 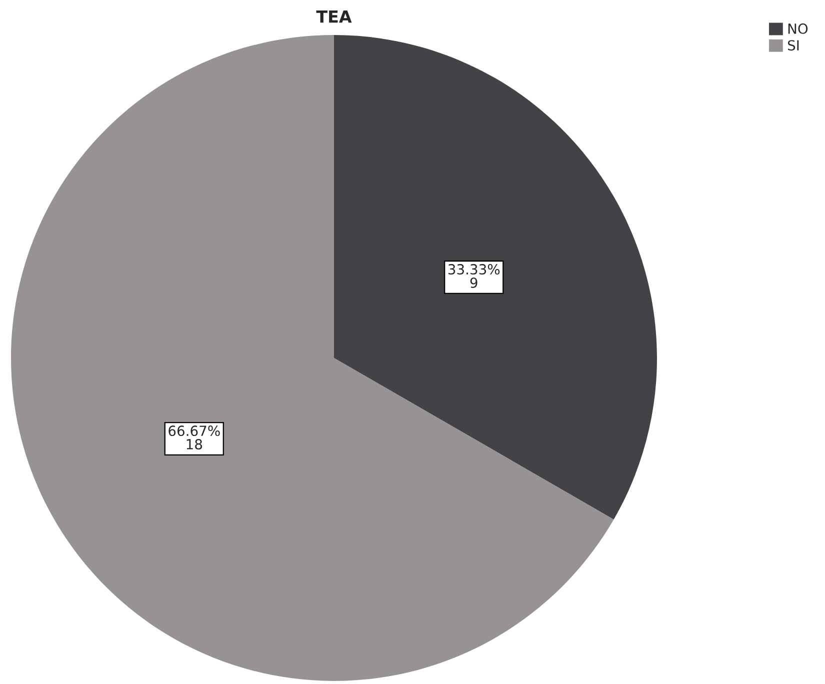 I want to click on data-label: 33.33% 9, so click(x=474, y=276).